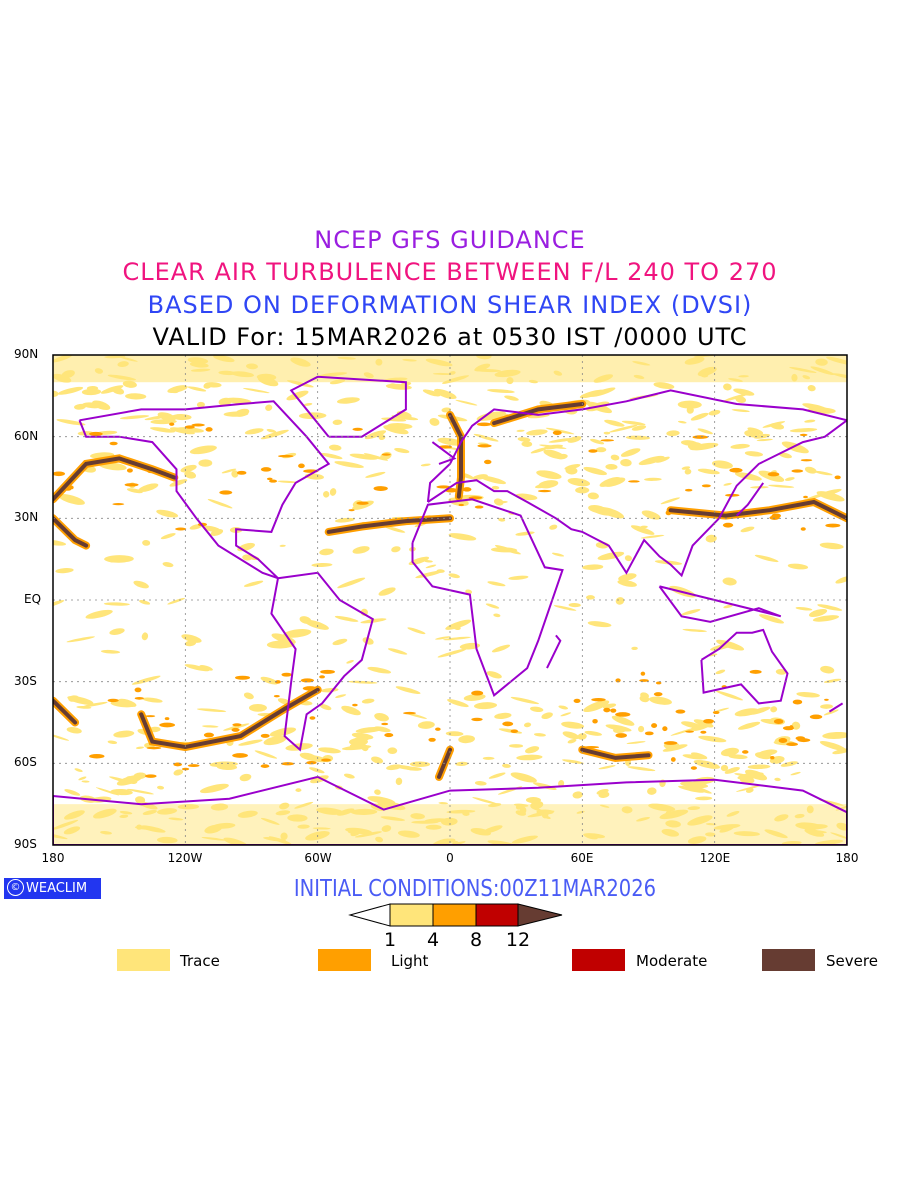 The width and height of the screenshot is (900, 1200). I want to click on jet-severe-core, so click(65, 711).